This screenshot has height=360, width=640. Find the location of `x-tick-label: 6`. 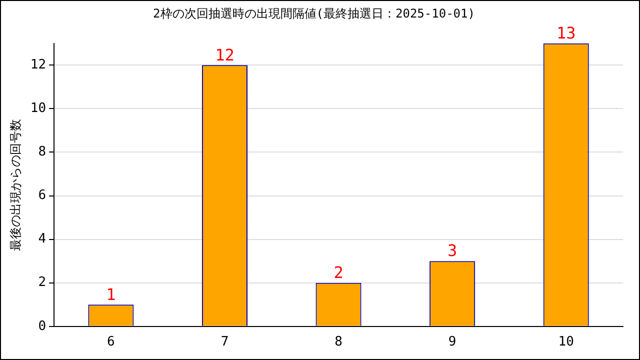

x-tick-label: 6 is located at coordinates (111, 342).